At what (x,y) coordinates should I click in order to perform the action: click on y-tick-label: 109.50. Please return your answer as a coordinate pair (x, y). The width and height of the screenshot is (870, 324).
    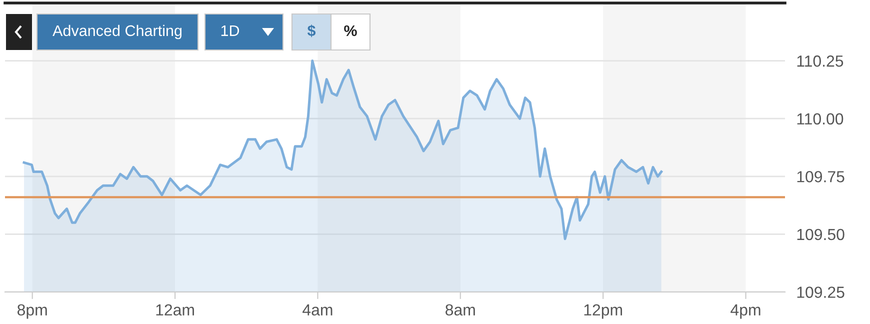
    Looking at the image, I should click on (820, 234).